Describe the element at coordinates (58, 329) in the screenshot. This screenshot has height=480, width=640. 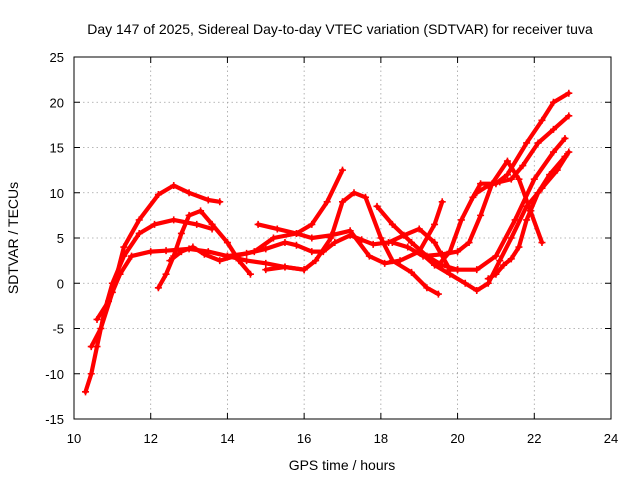
I see `y-tick-label: -5` at that location.